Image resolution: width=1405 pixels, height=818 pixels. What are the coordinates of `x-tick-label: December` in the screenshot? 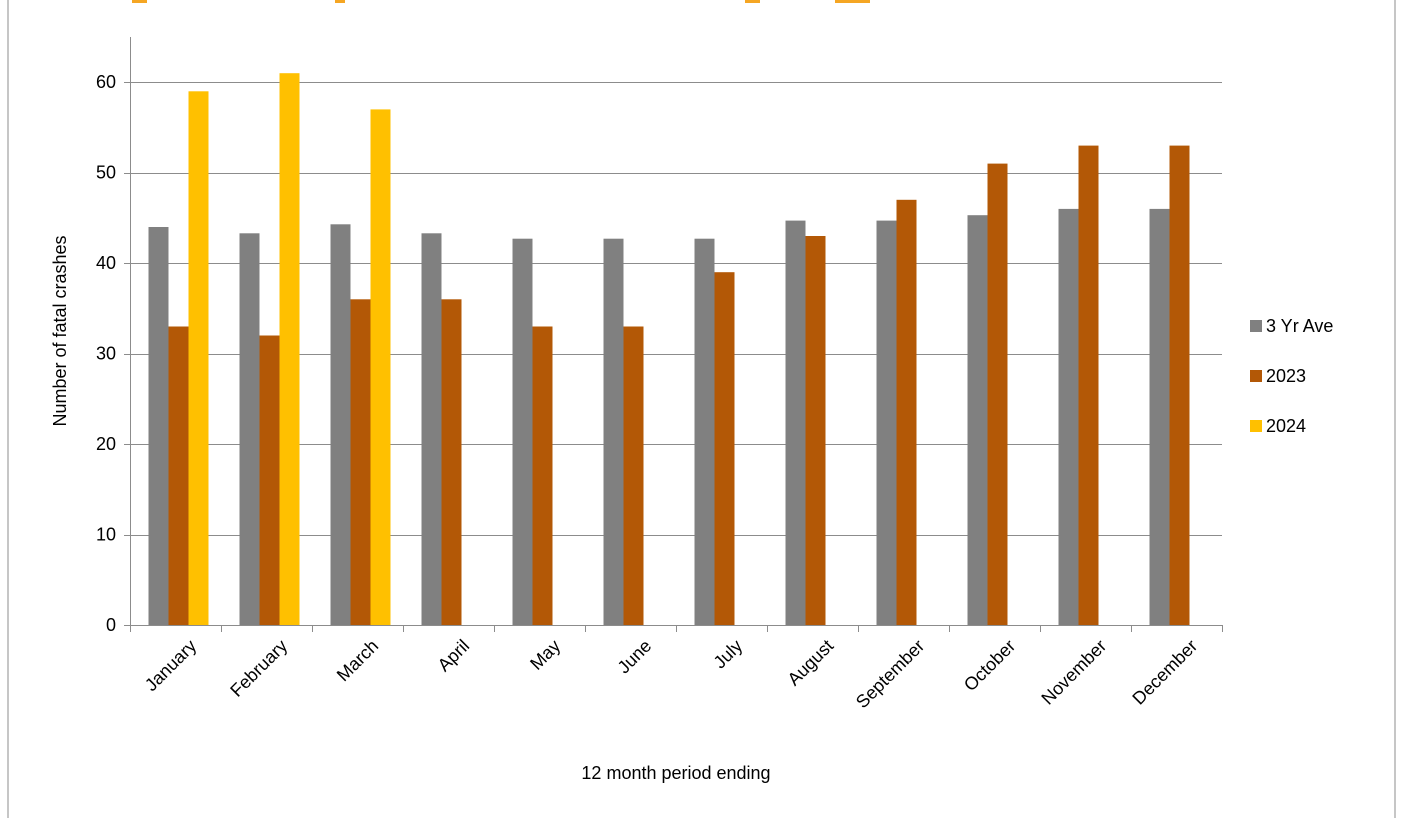 It's located at (1164, 672).